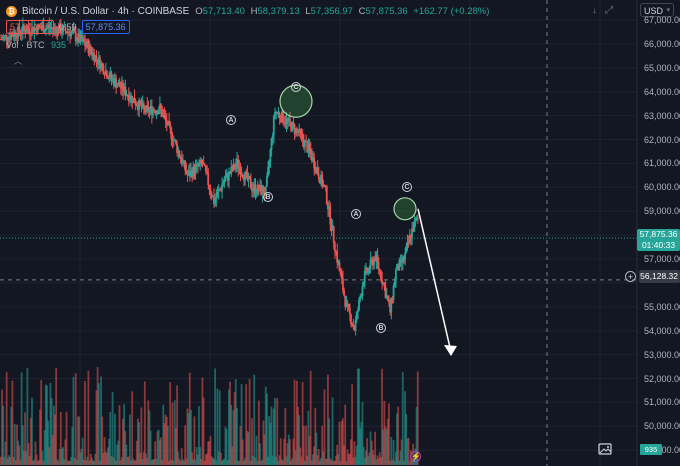  What do you see at coordinates (415, 456) in the screenshot?
I see `lightning-icon: ⚡` at bounding box center [415, 456].